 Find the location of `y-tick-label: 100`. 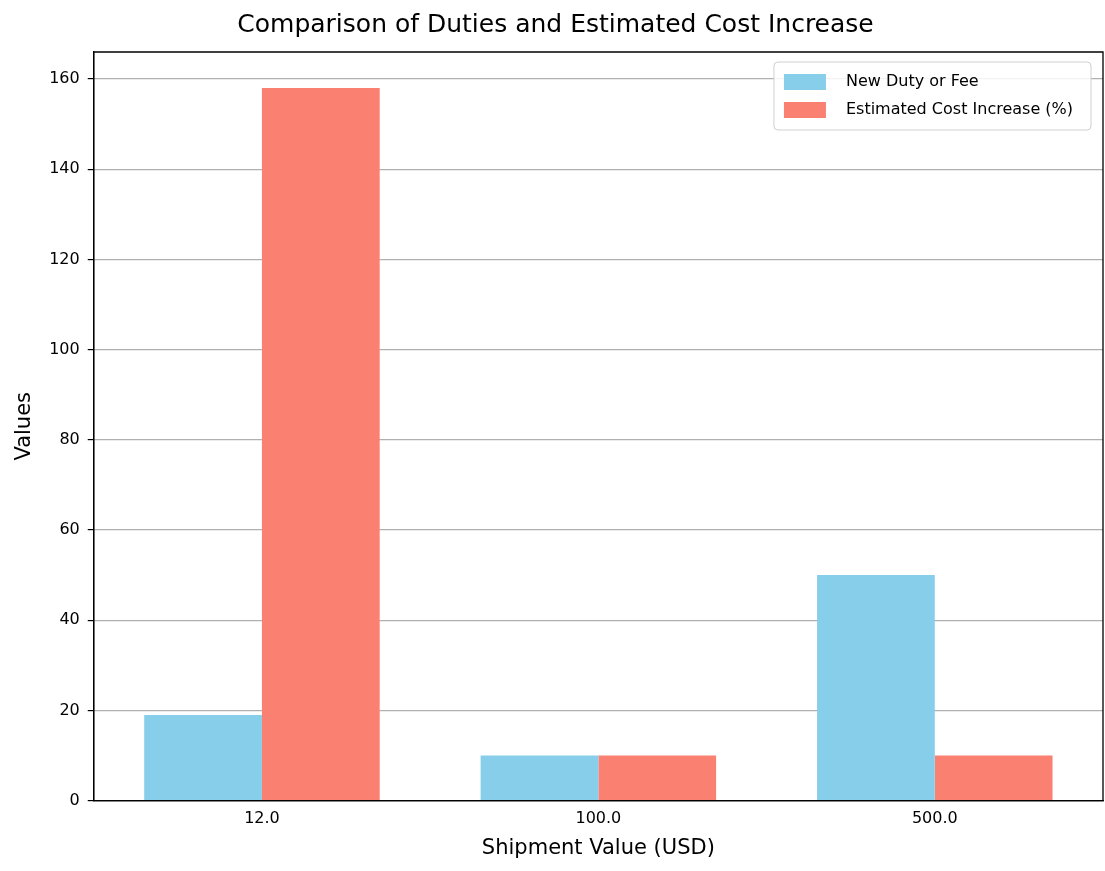

y-tick-label: 100 is located at coordinates (64, 348).